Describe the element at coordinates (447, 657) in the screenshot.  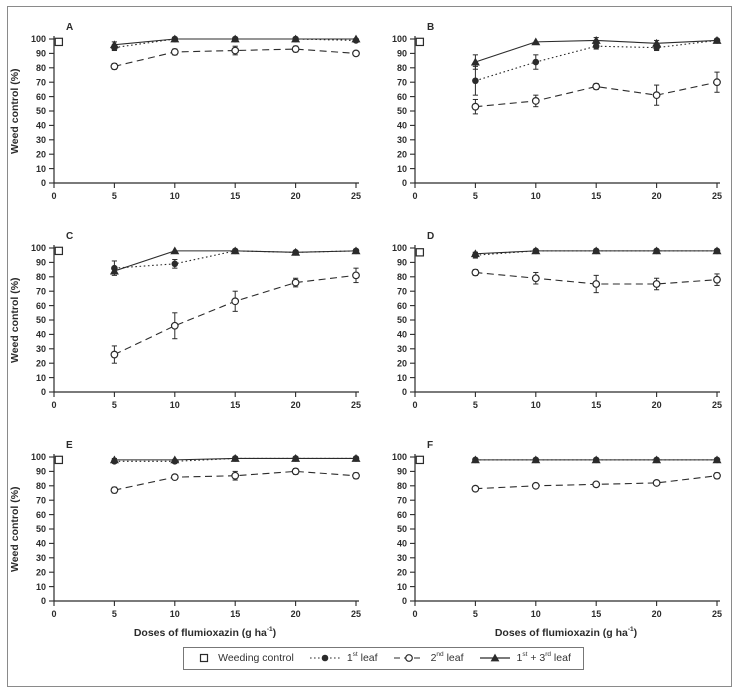
I see `legend-label: 2nd leaf` at that location.